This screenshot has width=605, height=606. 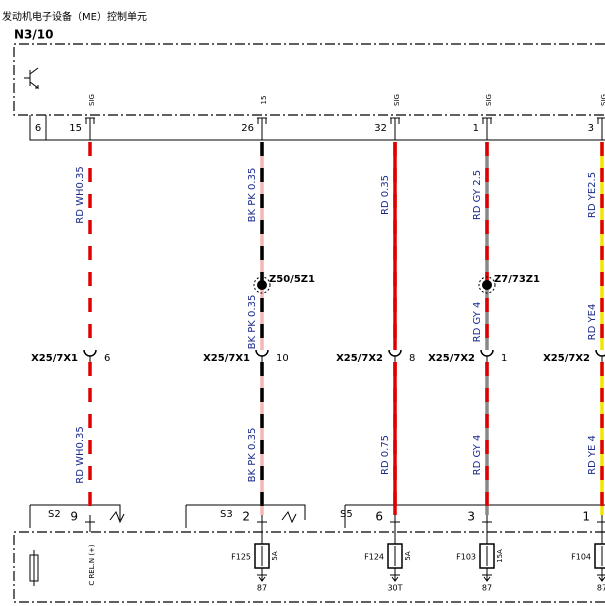 I want to click on wire-label: RD YE4, so click(x=592, y=322).